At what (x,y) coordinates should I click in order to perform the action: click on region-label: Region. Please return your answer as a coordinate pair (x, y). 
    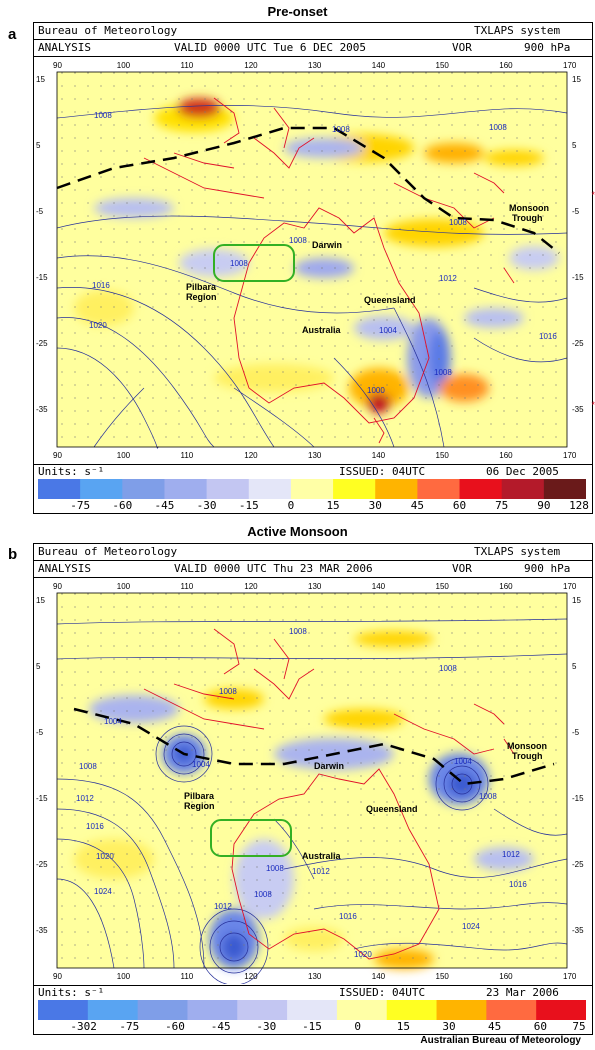
    Looking at the image, I should click on (199, 806).